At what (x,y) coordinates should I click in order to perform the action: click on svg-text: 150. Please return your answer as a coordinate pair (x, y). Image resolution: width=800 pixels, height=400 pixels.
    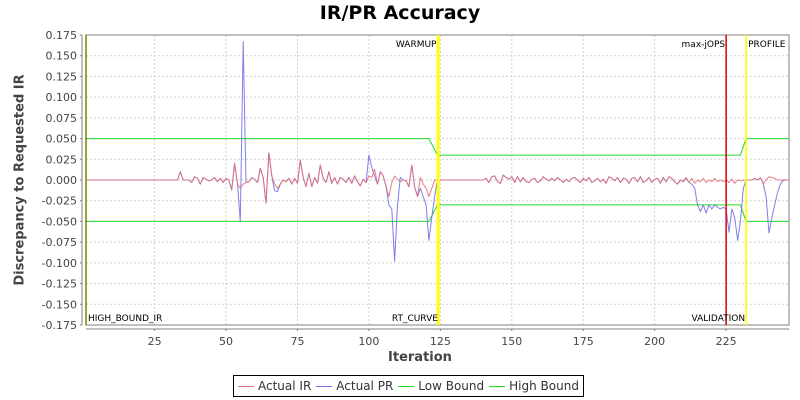
    Looking at the image, I should click on (511, 341).